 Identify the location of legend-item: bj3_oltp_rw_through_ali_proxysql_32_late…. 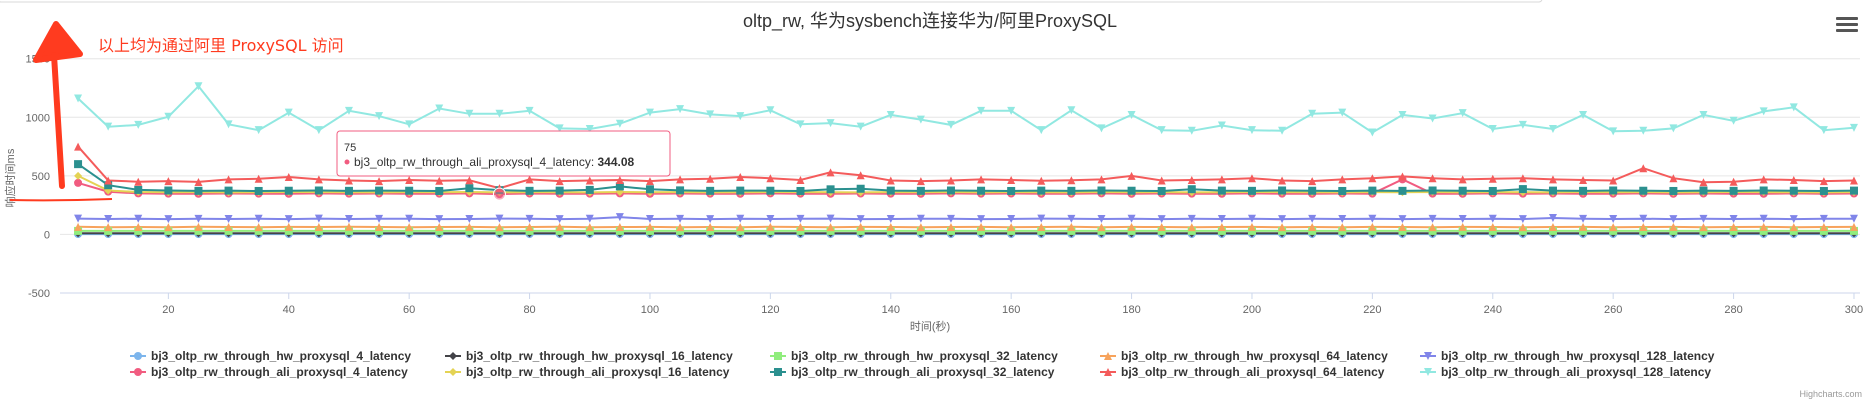
(912, 372).